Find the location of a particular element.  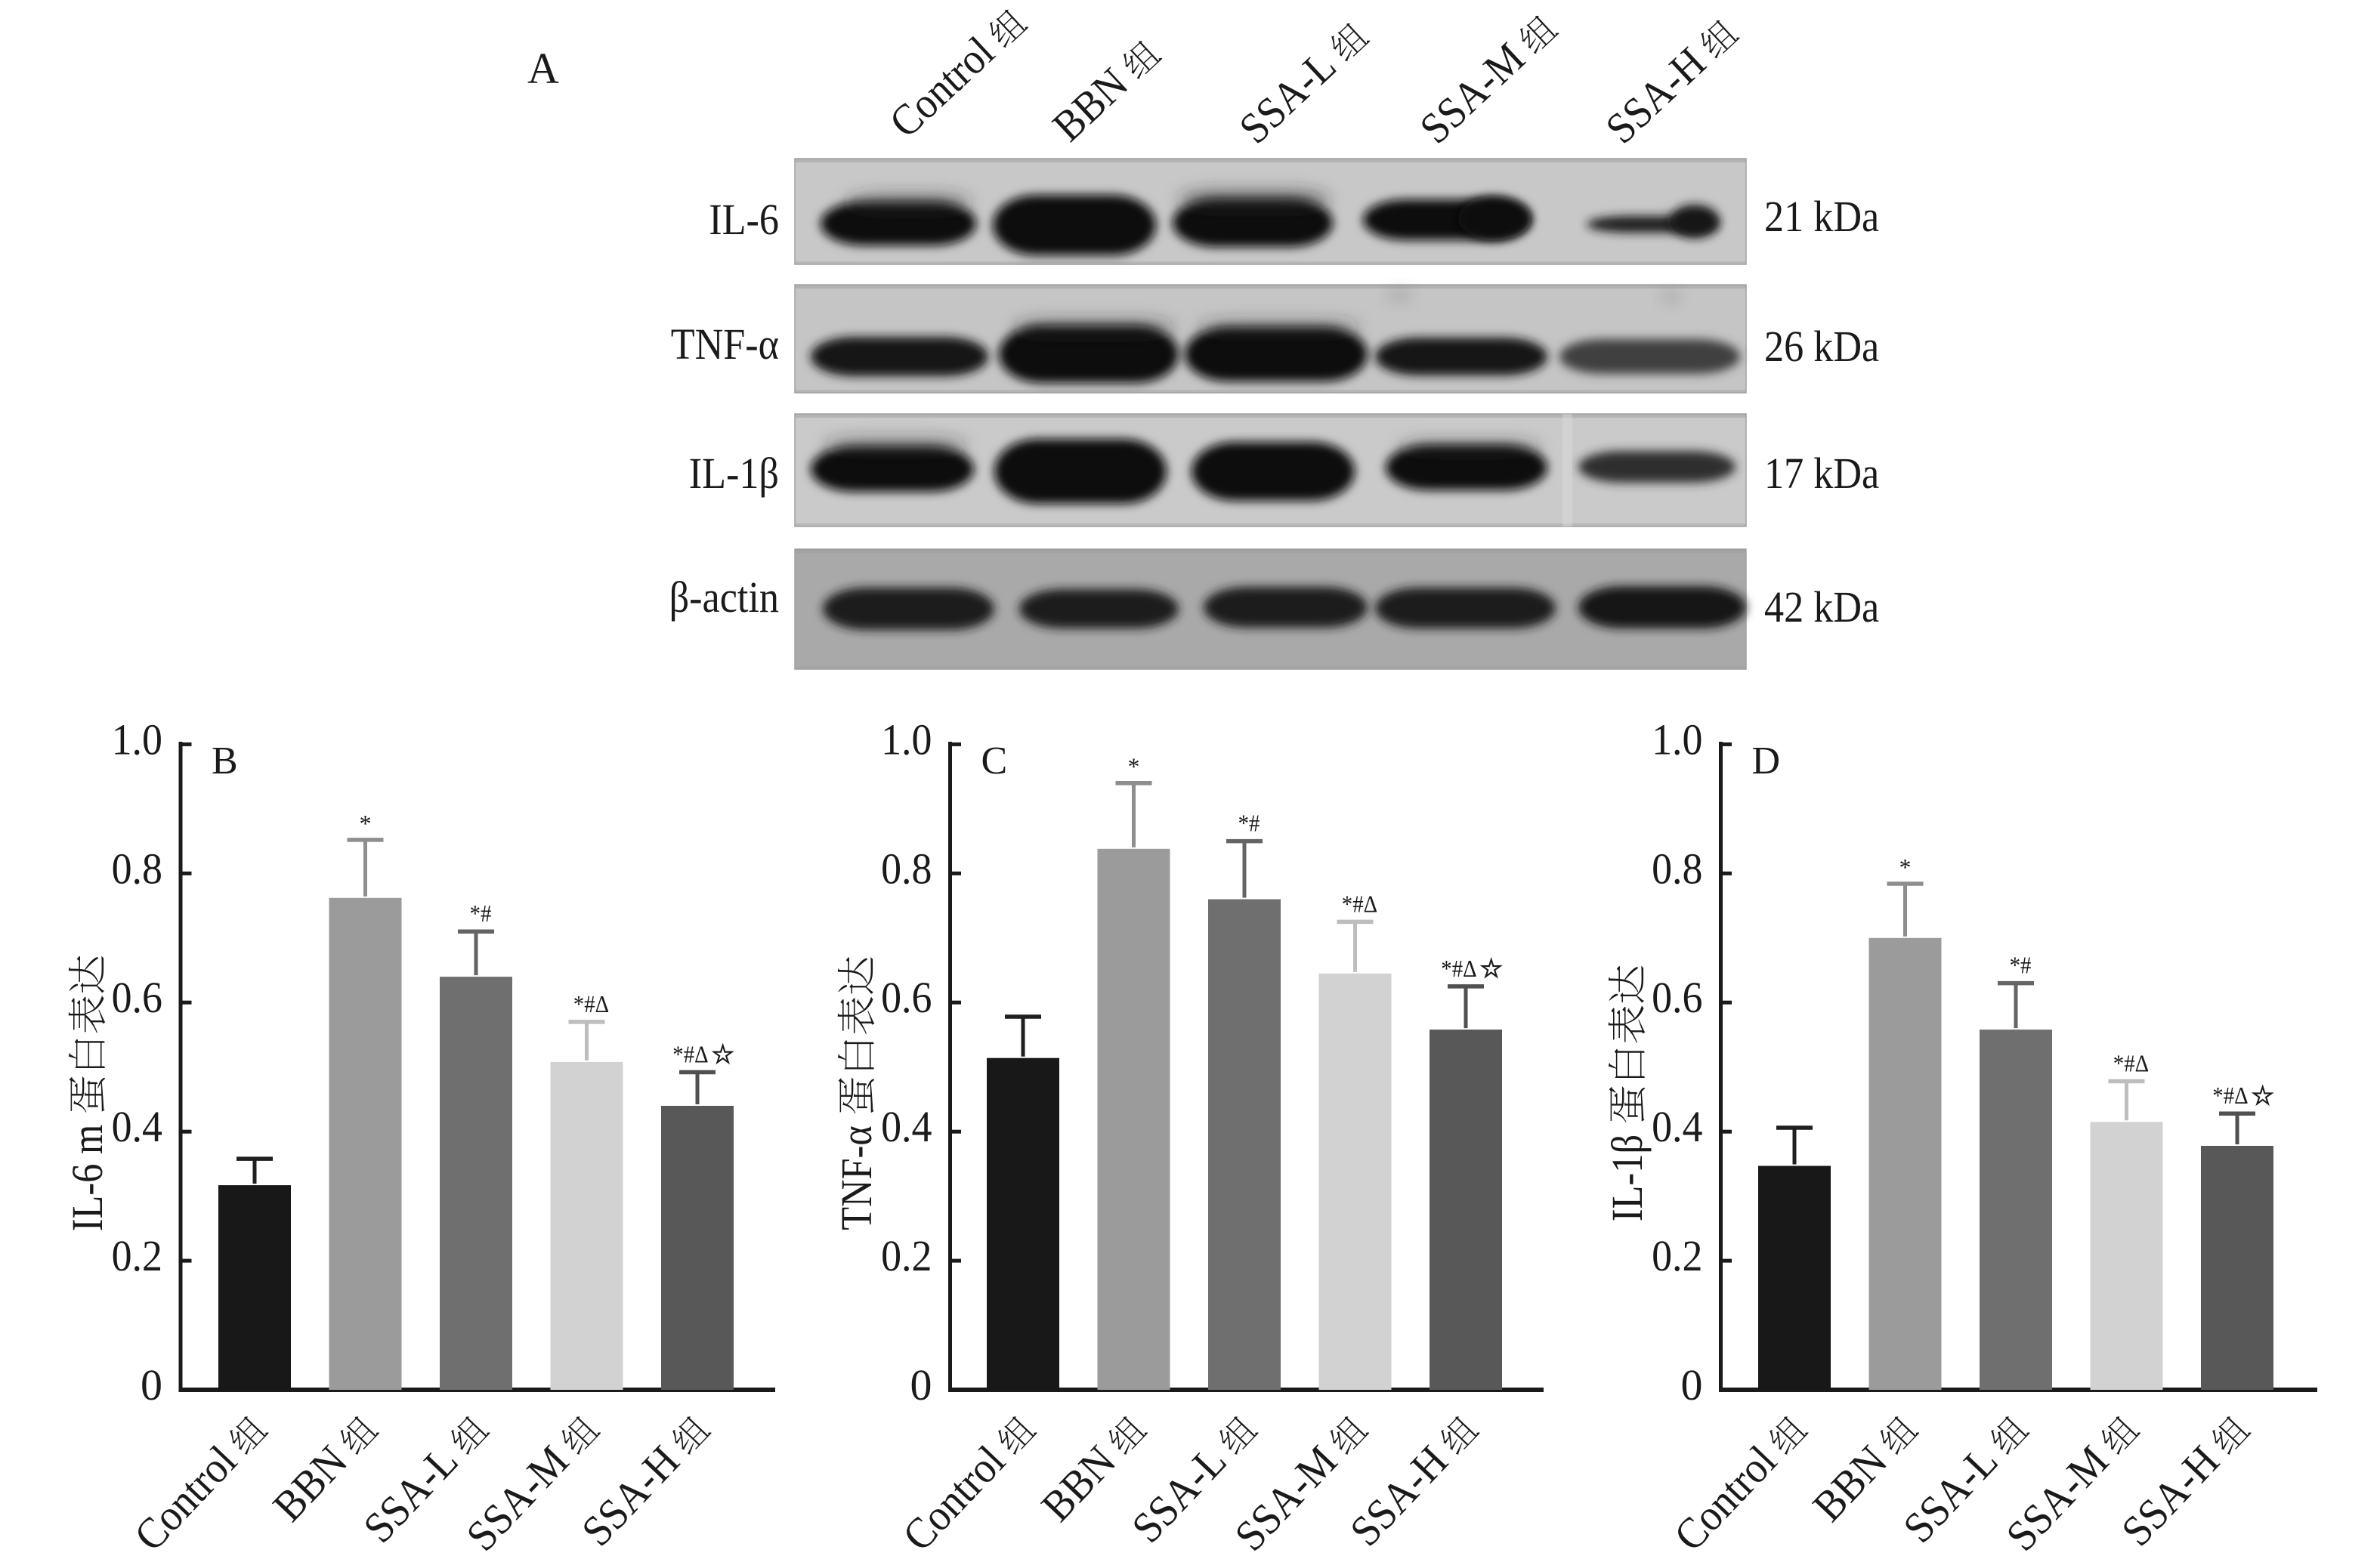

svg-text: D is located at coordinates (1766, 761).